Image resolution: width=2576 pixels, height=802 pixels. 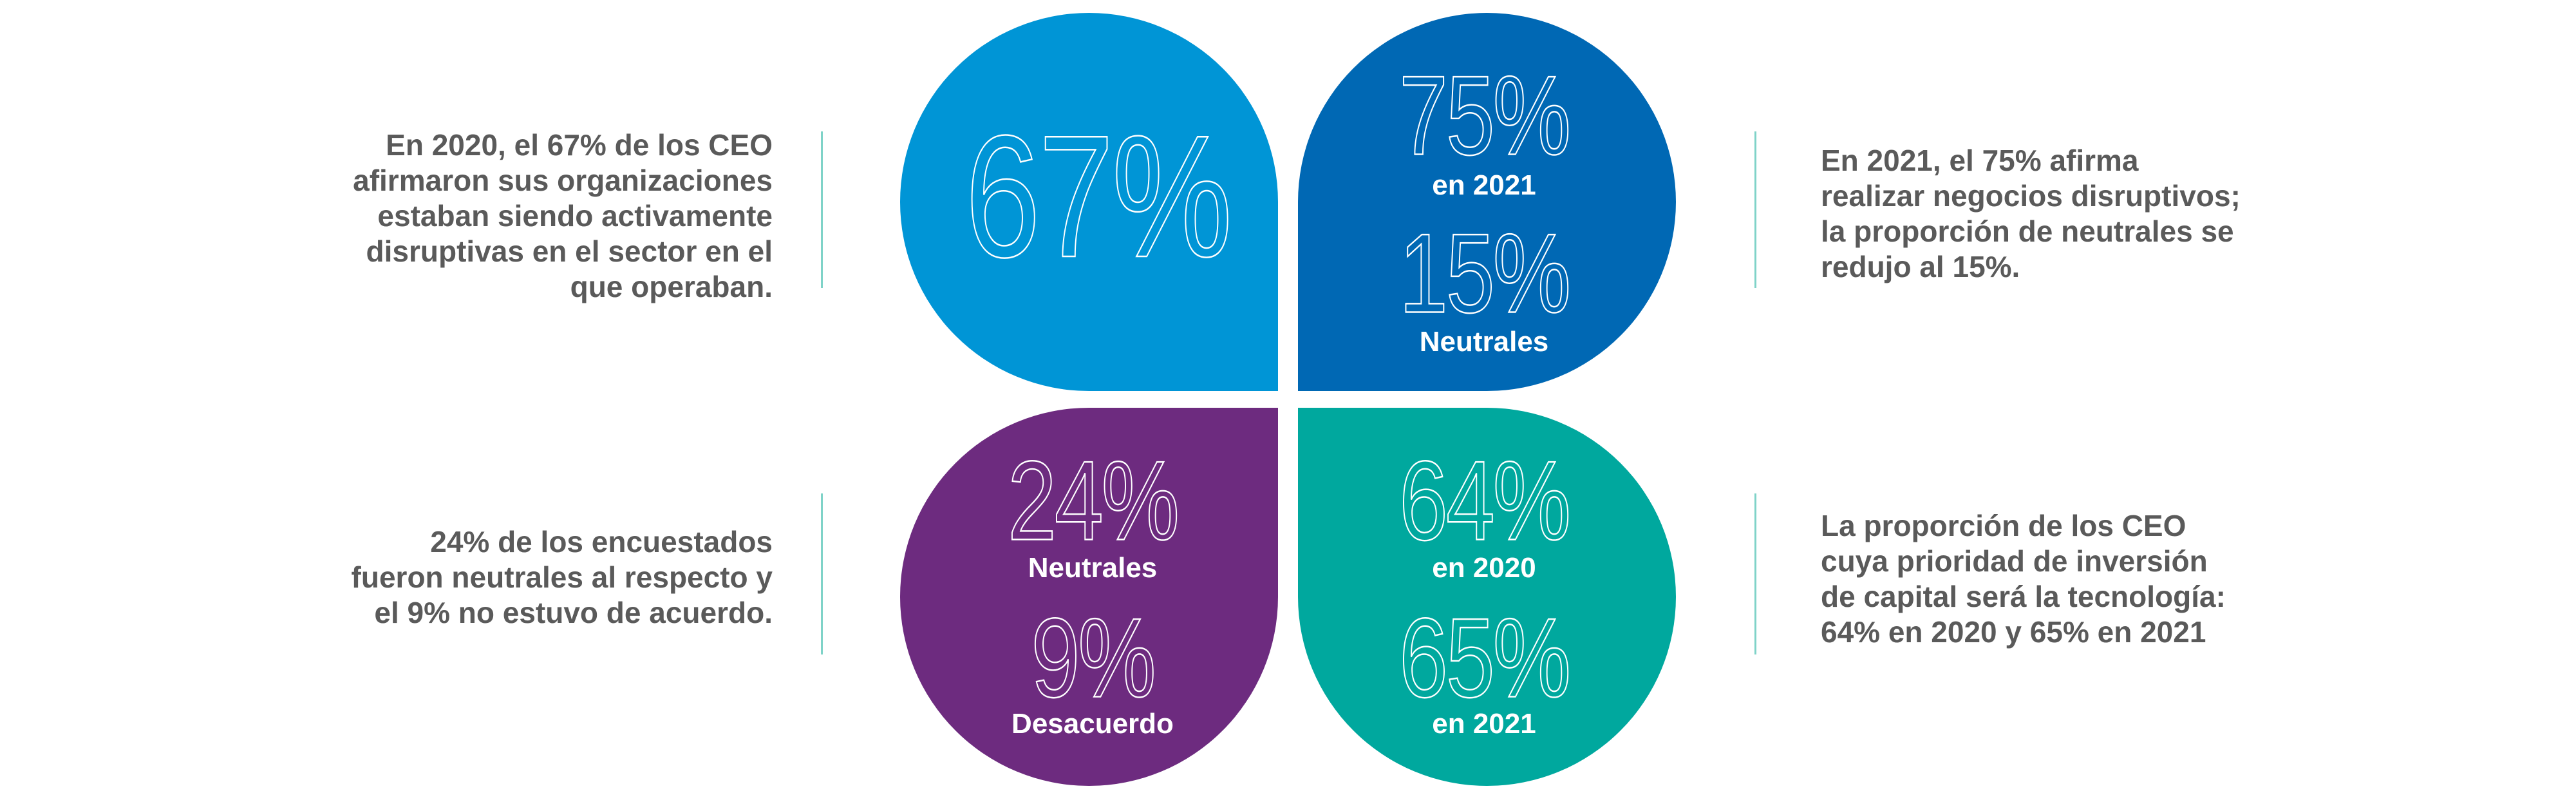 What do you see at coordinates (1485, 658) in the screenshot?
I see `figure-value: 65%` at bounding box center [1485, 658].